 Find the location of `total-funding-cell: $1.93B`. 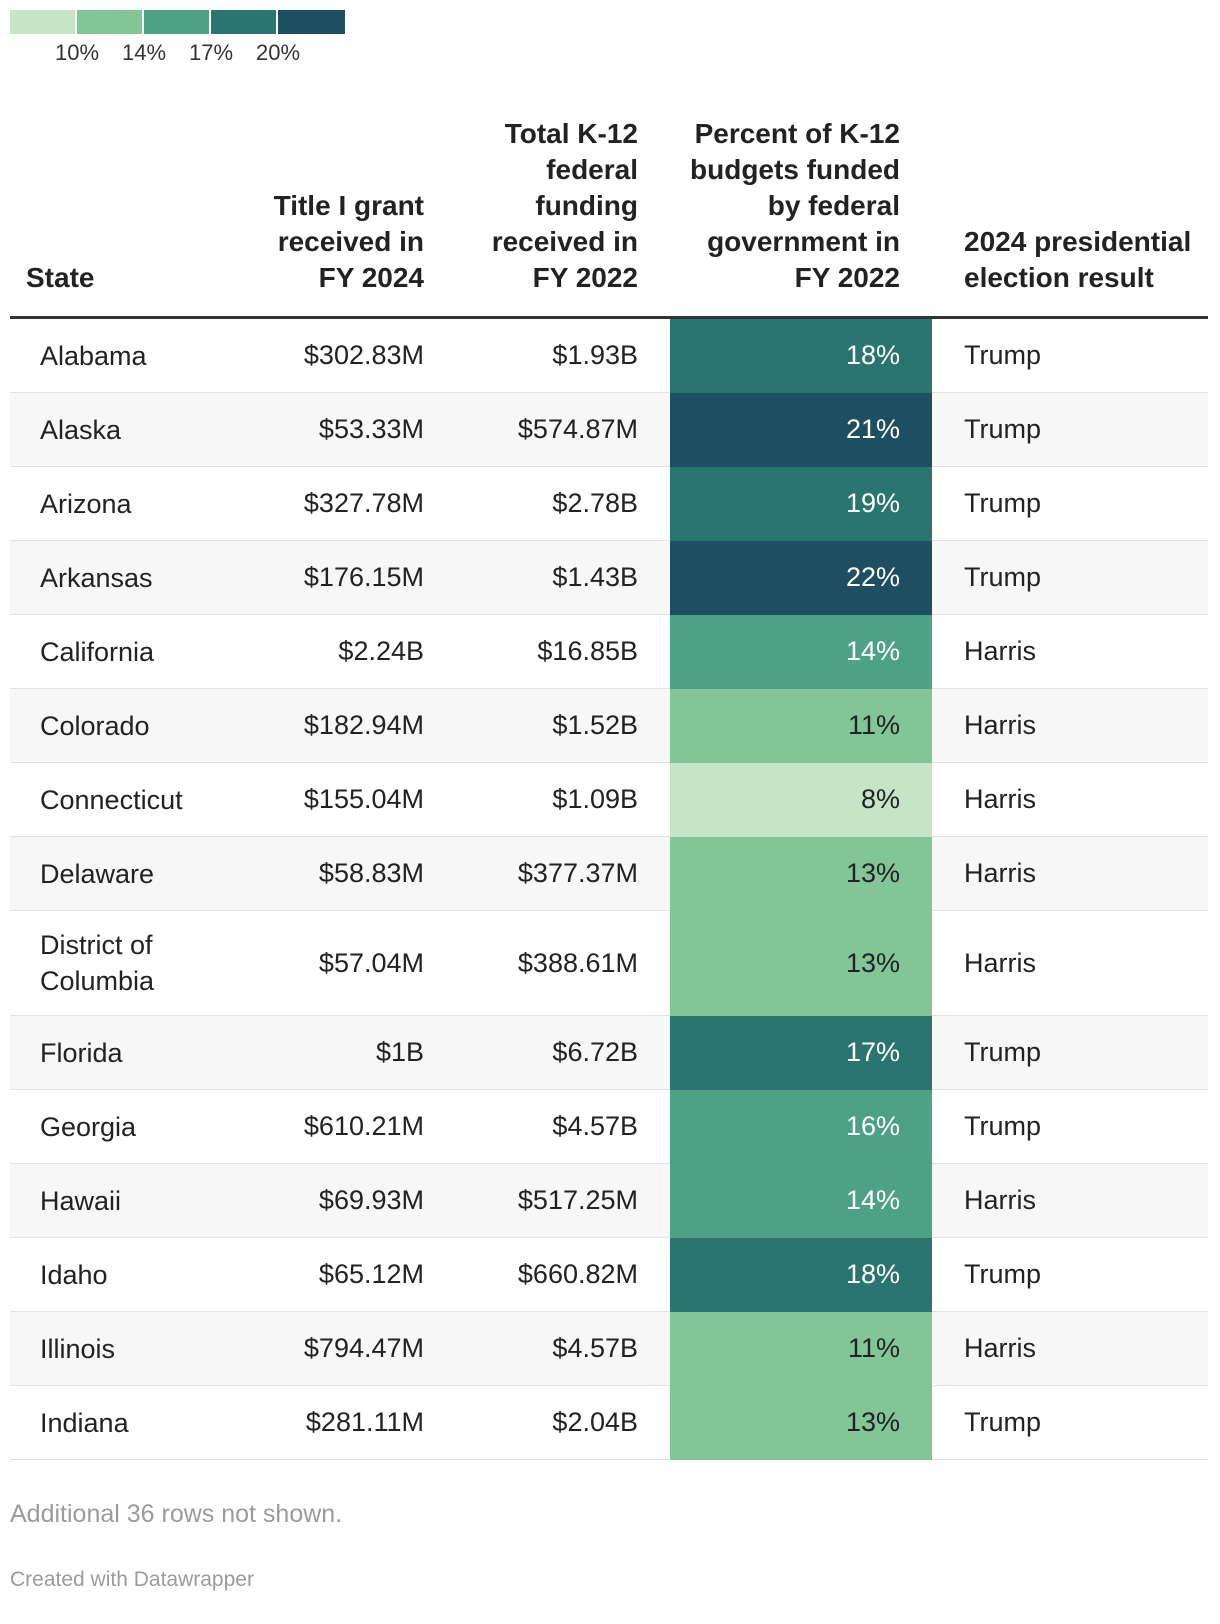

total-funding-cell: $1.93B is located at coordinates (563, 355).